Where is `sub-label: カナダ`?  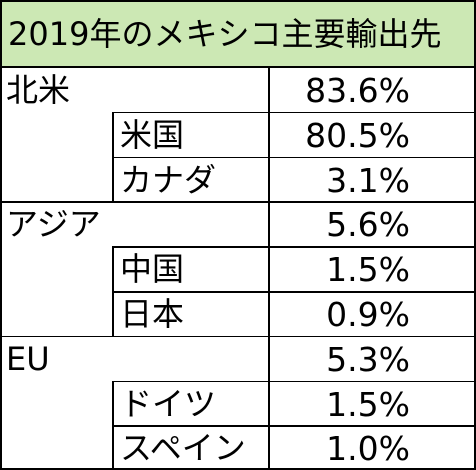
sub-label: カナダ is located at coordinates (168, 179).